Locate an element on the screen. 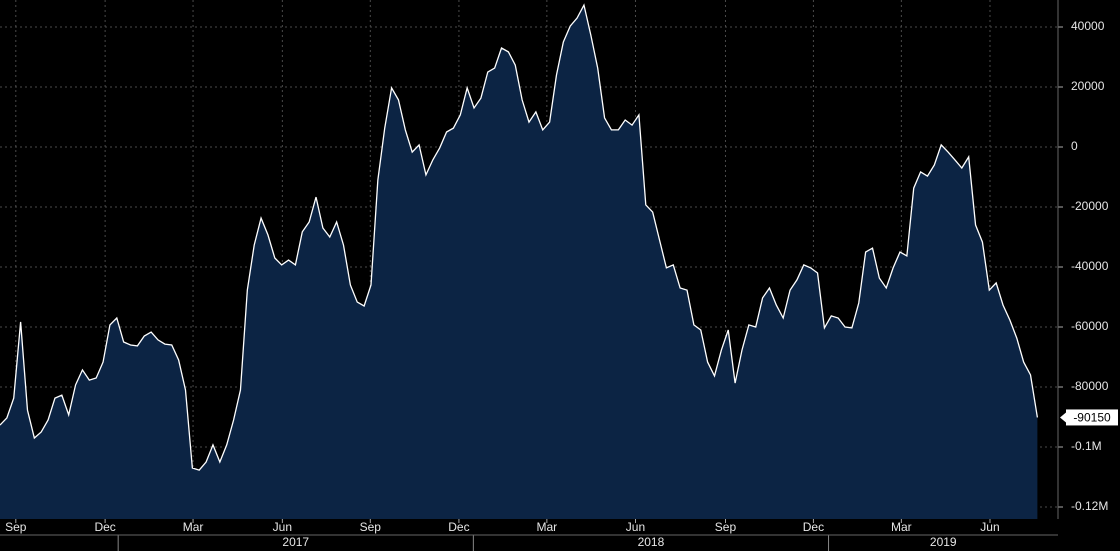  y-tick-label: -80000 is located at coordinates (1090, 386).